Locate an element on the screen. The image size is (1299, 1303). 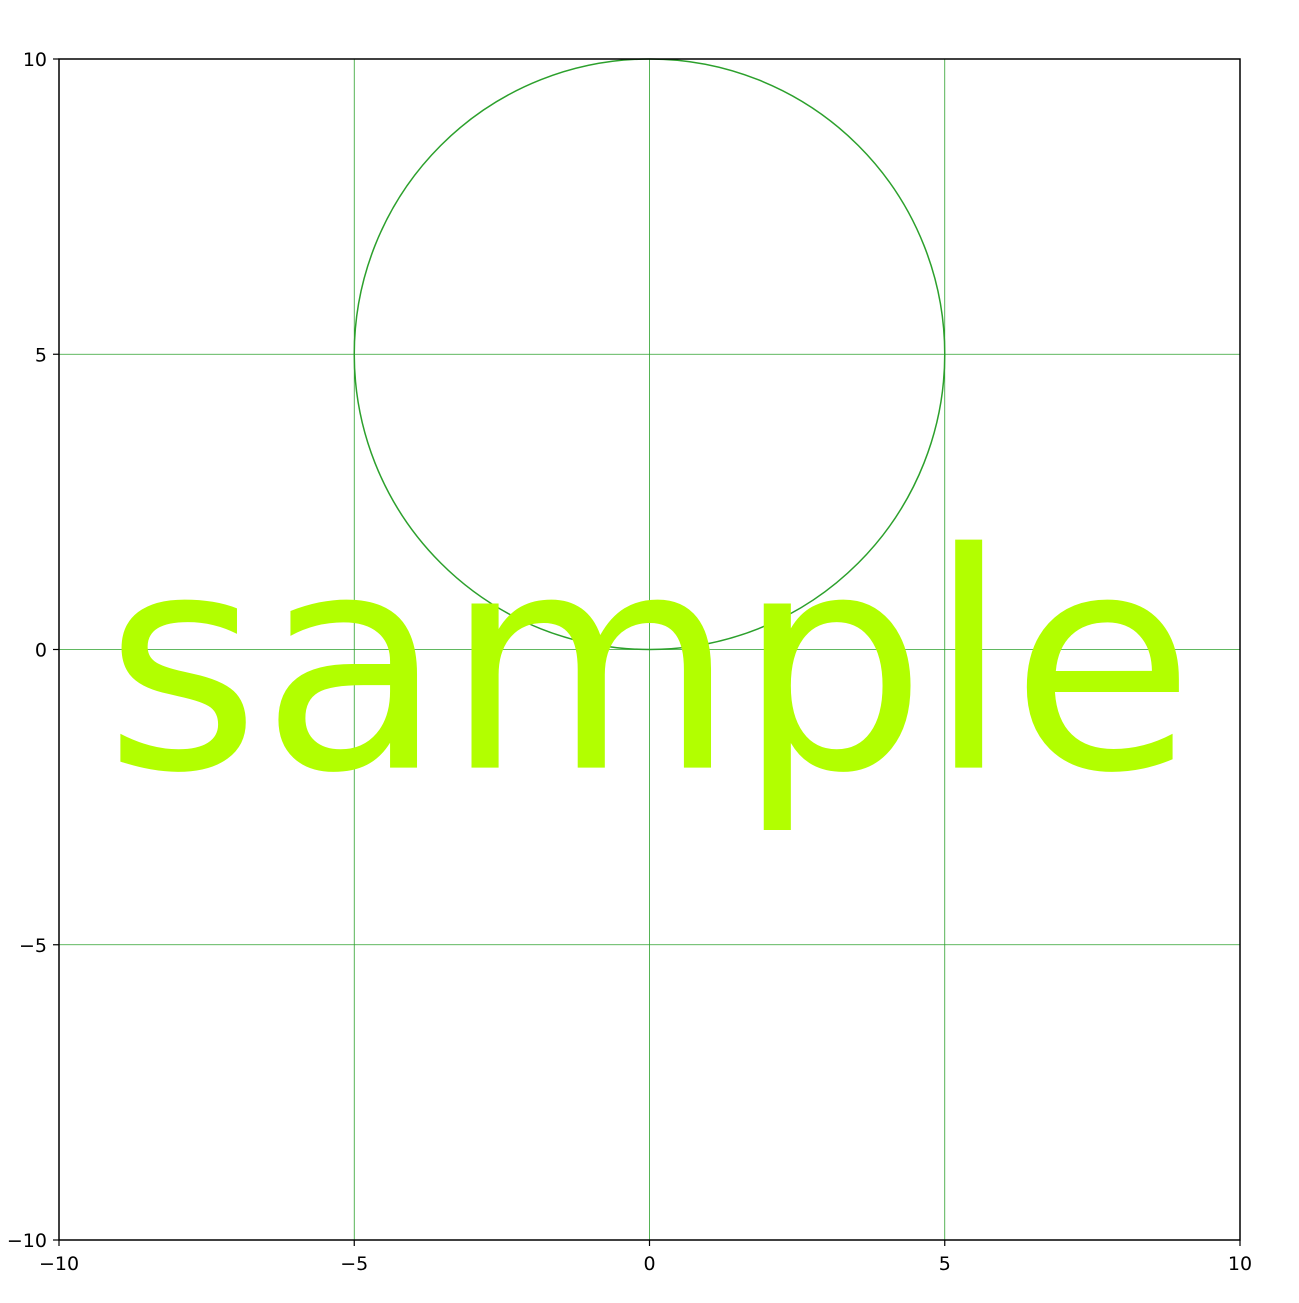
x-tick-label-3: 5 is located at coordinates (945, 1264).